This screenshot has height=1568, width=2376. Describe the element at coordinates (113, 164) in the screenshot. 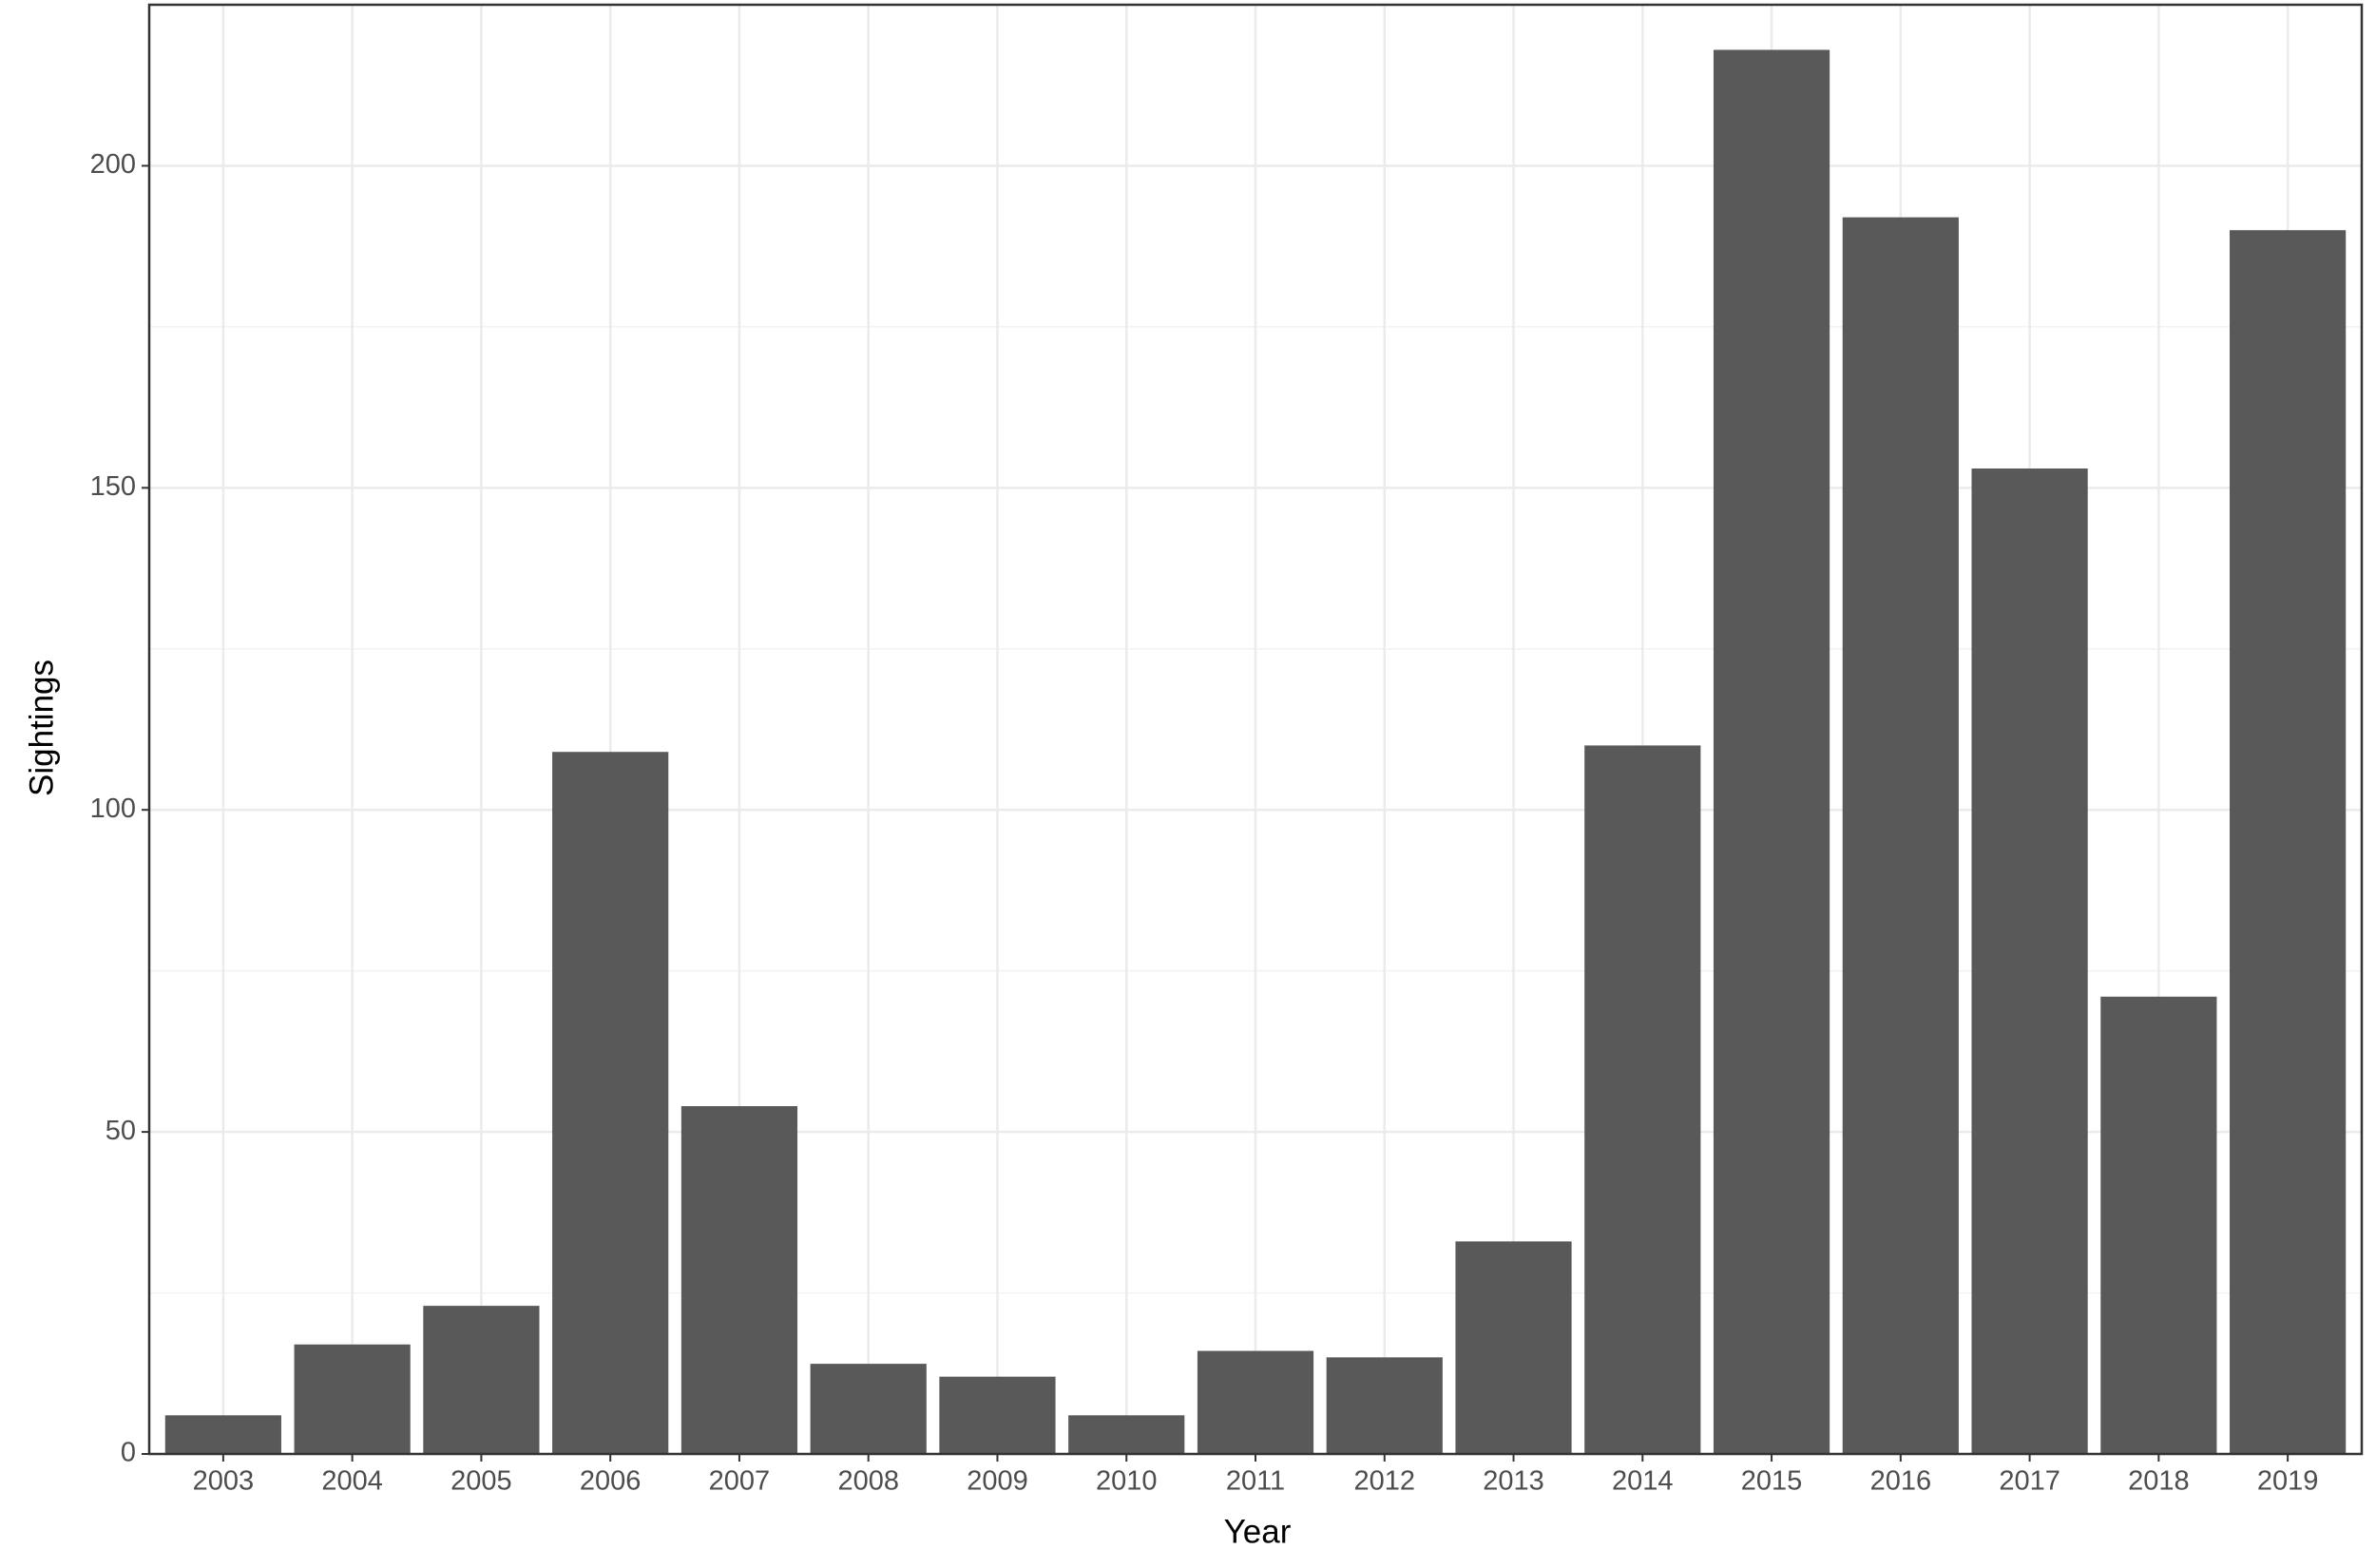

I see `y-tick-label: 200` at that location.